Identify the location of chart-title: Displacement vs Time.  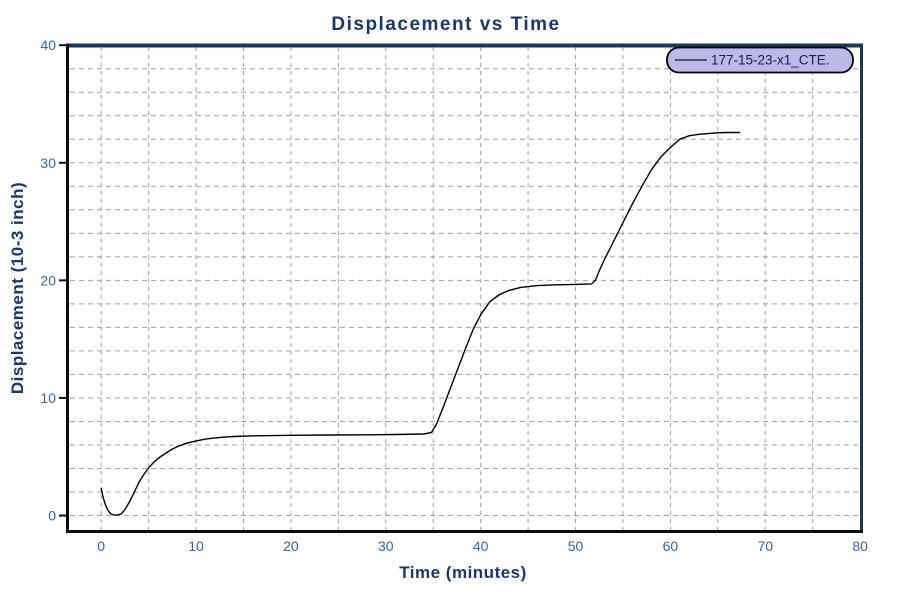
(445, 24).